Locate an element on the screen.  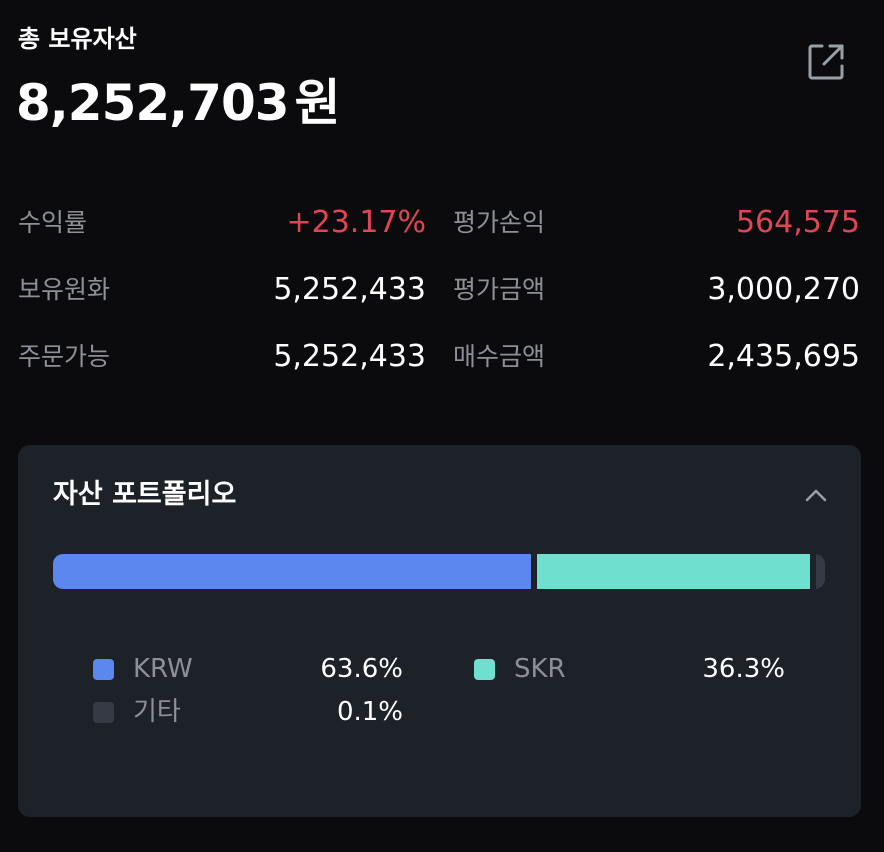
chevron-up-icon is located at coordinates (816, 495).